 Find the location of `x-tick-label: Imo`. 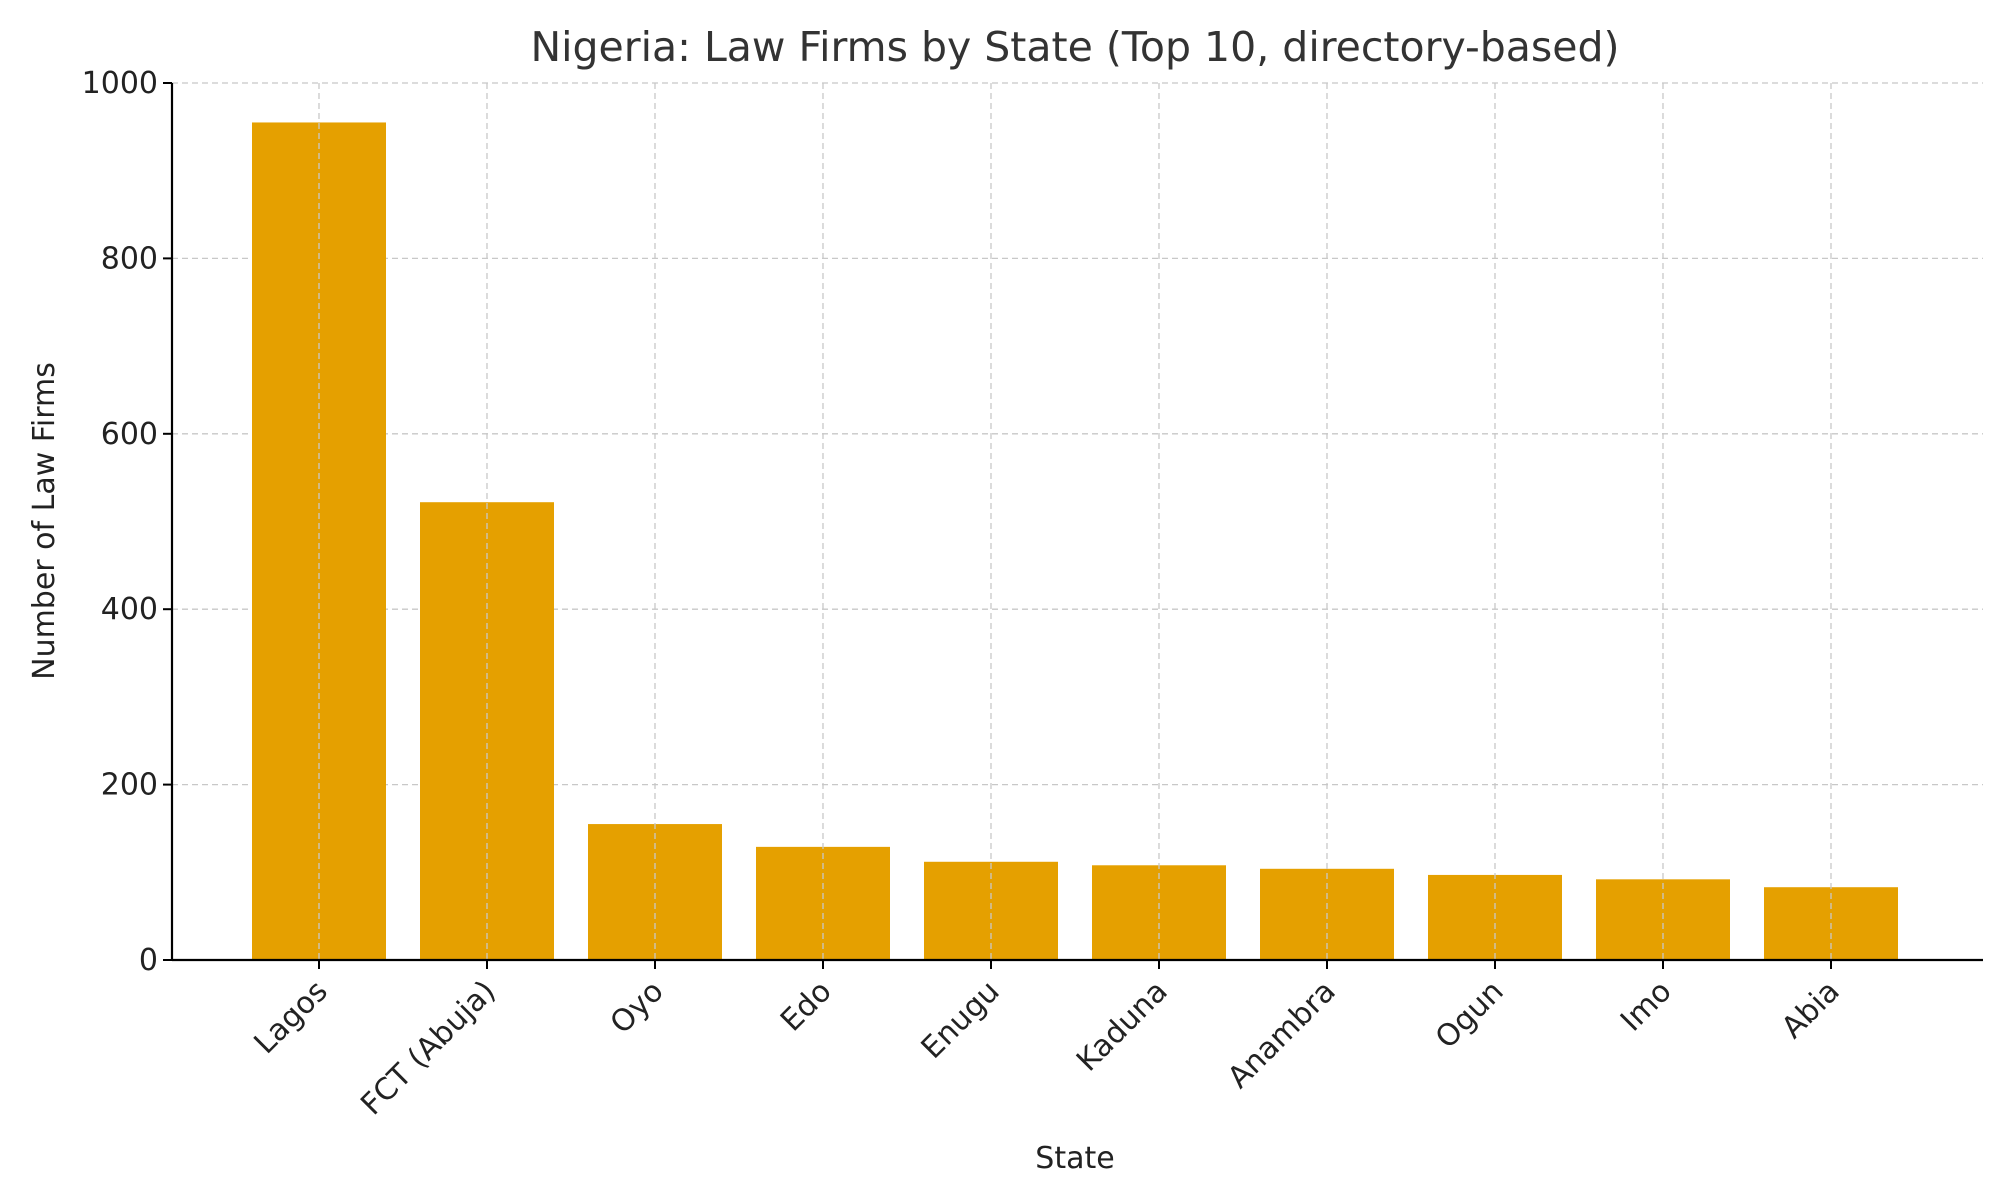

x-tick-label: Imo is located at coordinates (1646, 1006).